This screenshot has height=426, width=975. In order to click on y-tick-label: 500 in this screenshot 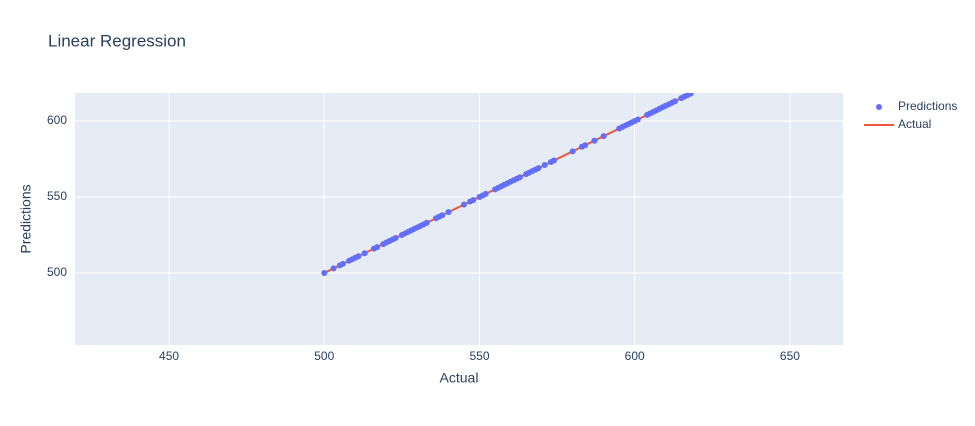, I will do `click(57, 272)`.